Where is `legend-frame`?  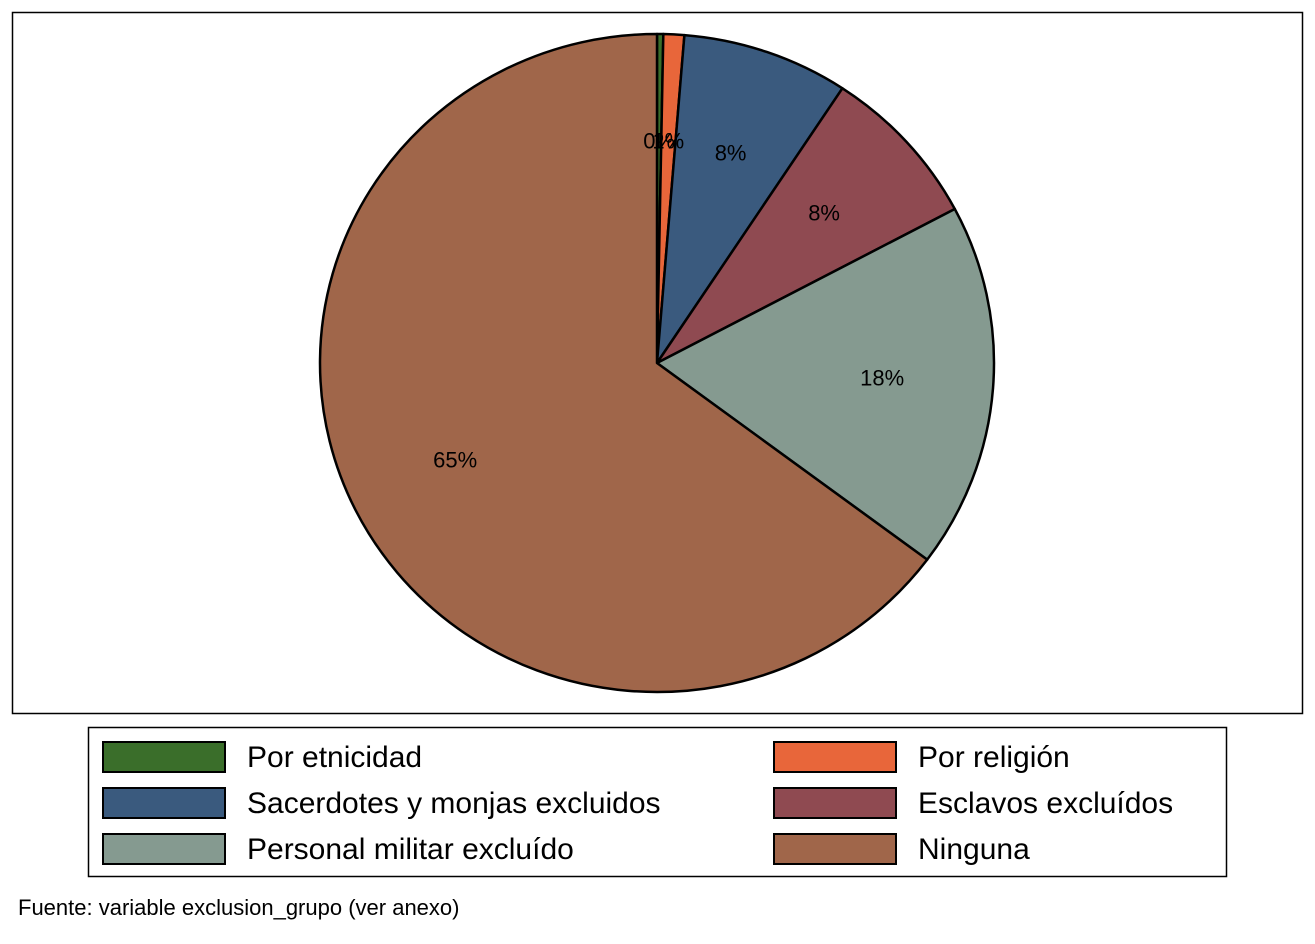
legend-frame is located at coordinates (657, 802).